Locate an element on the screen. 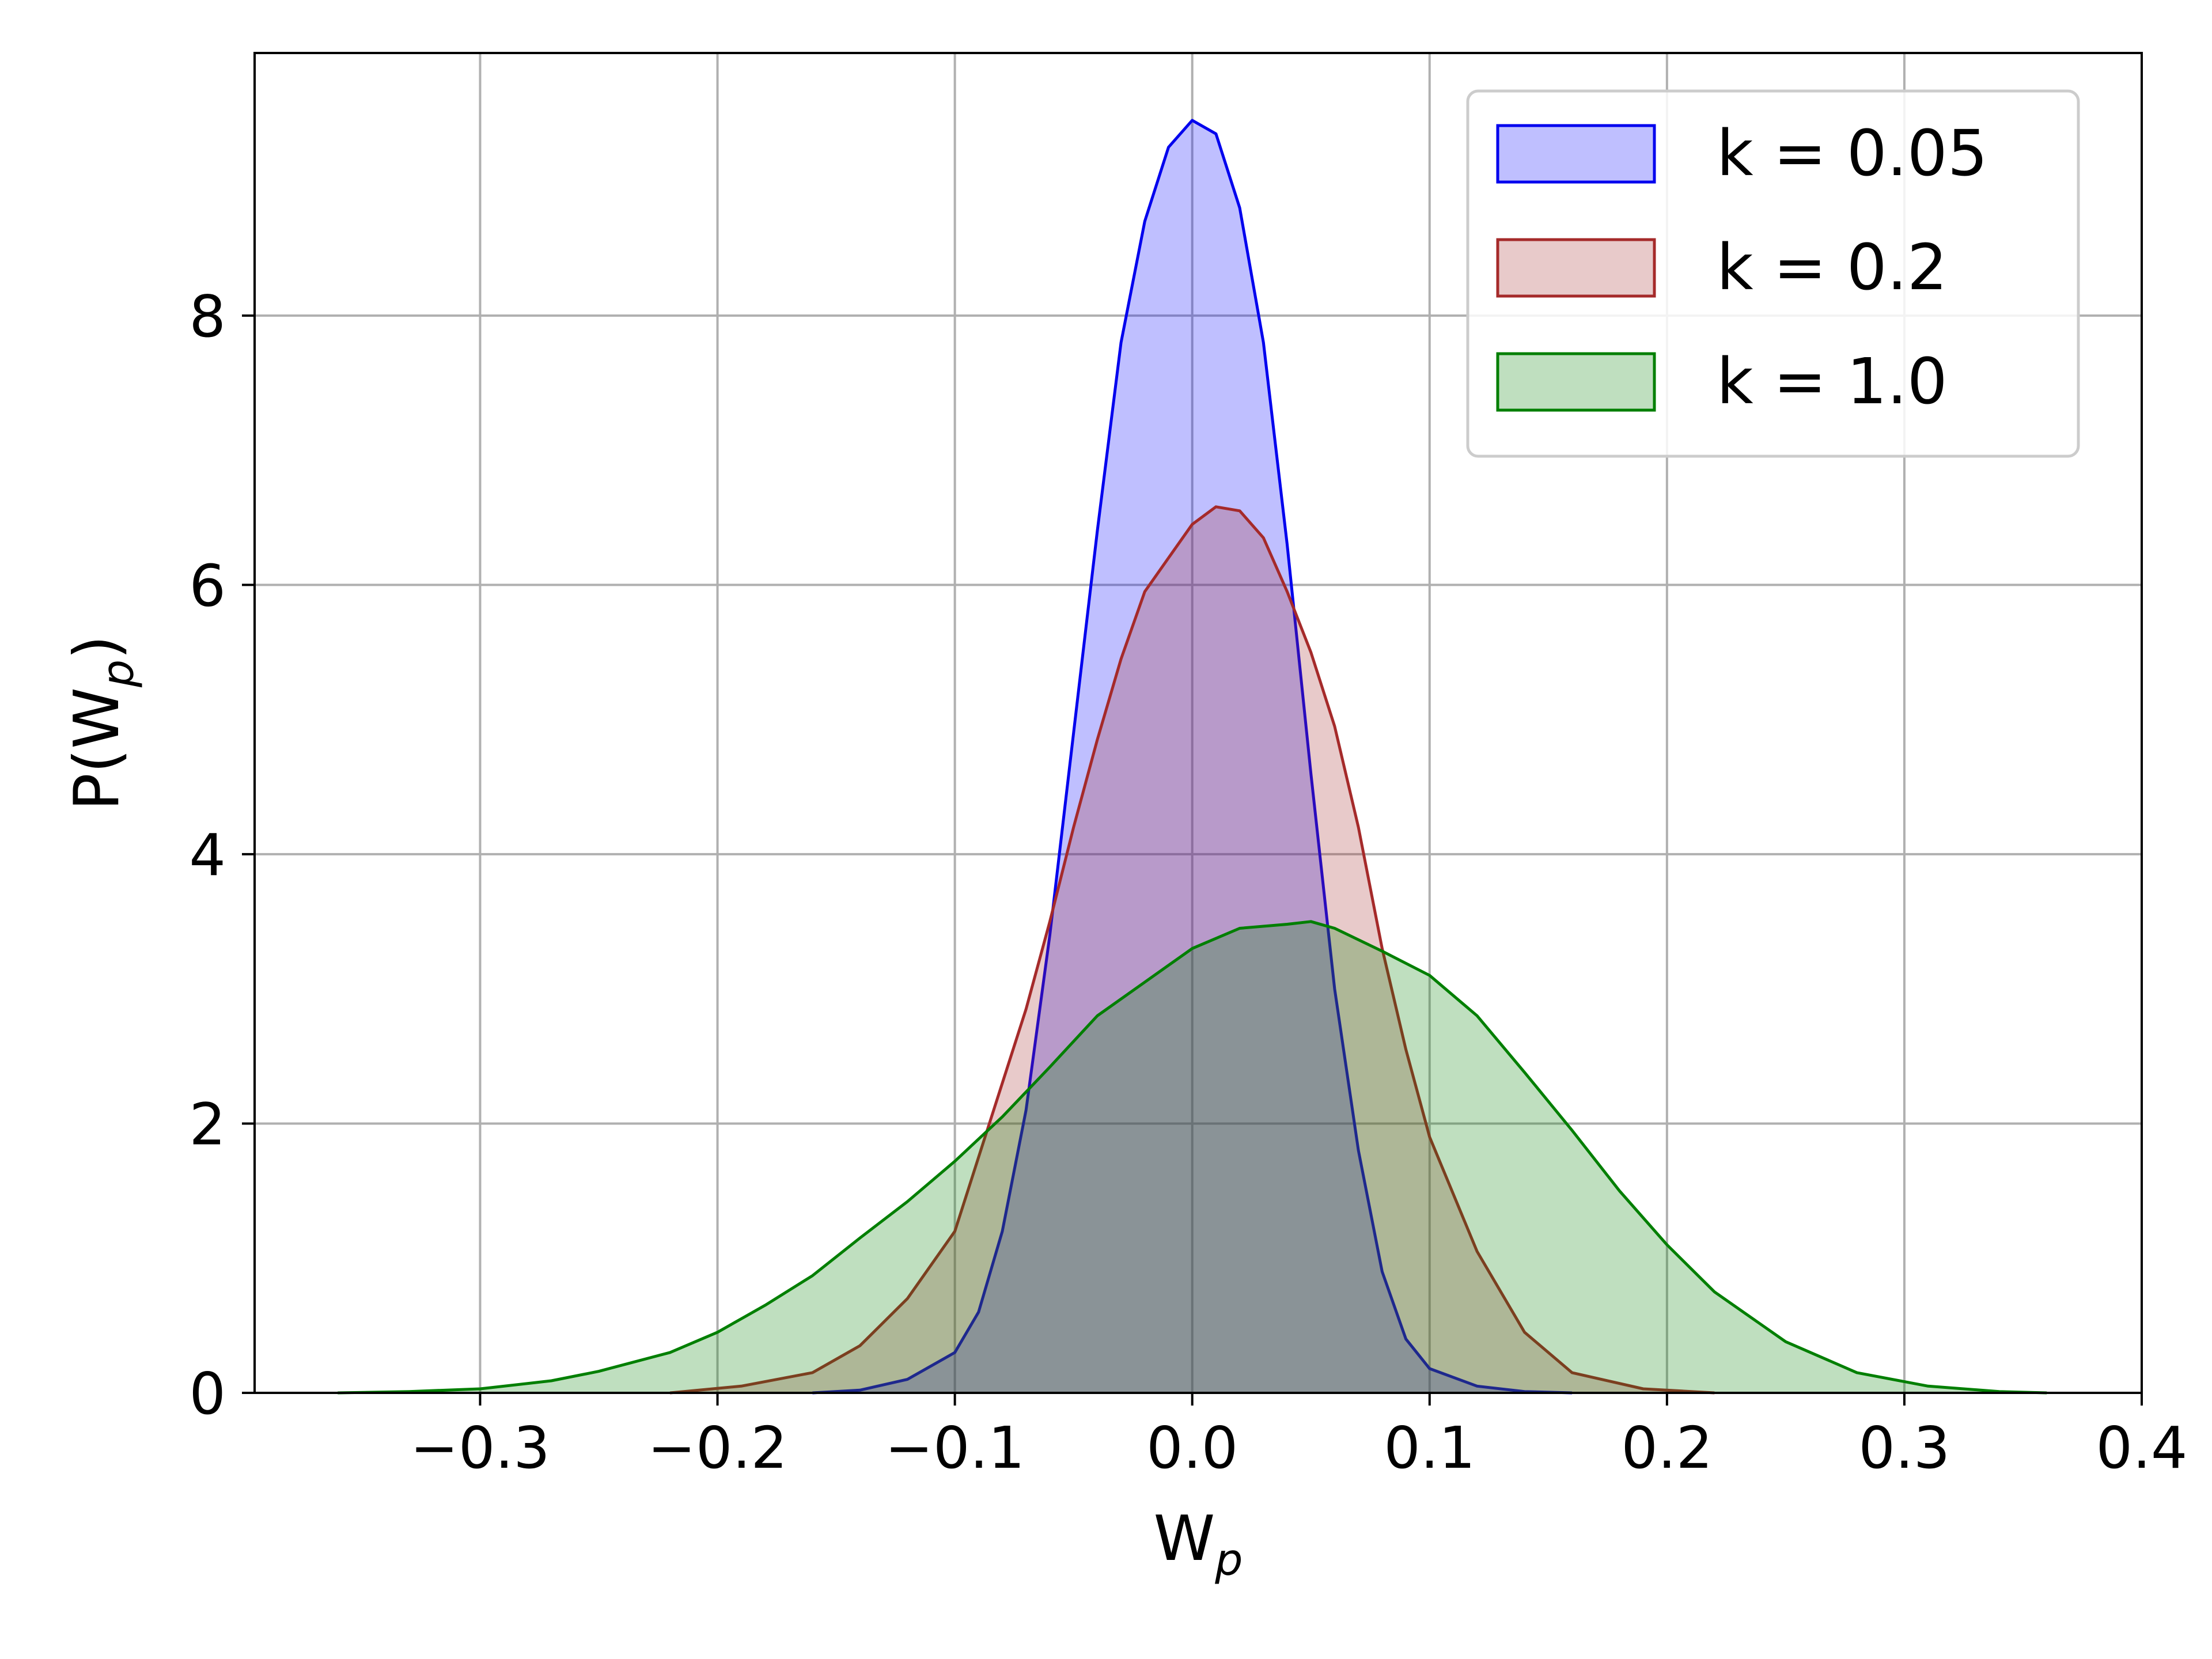 Image resolution: width=2212 pixels, height=1659 pixels. legend-label-0: k = 0.05 is located at coordinates (1852, 153).